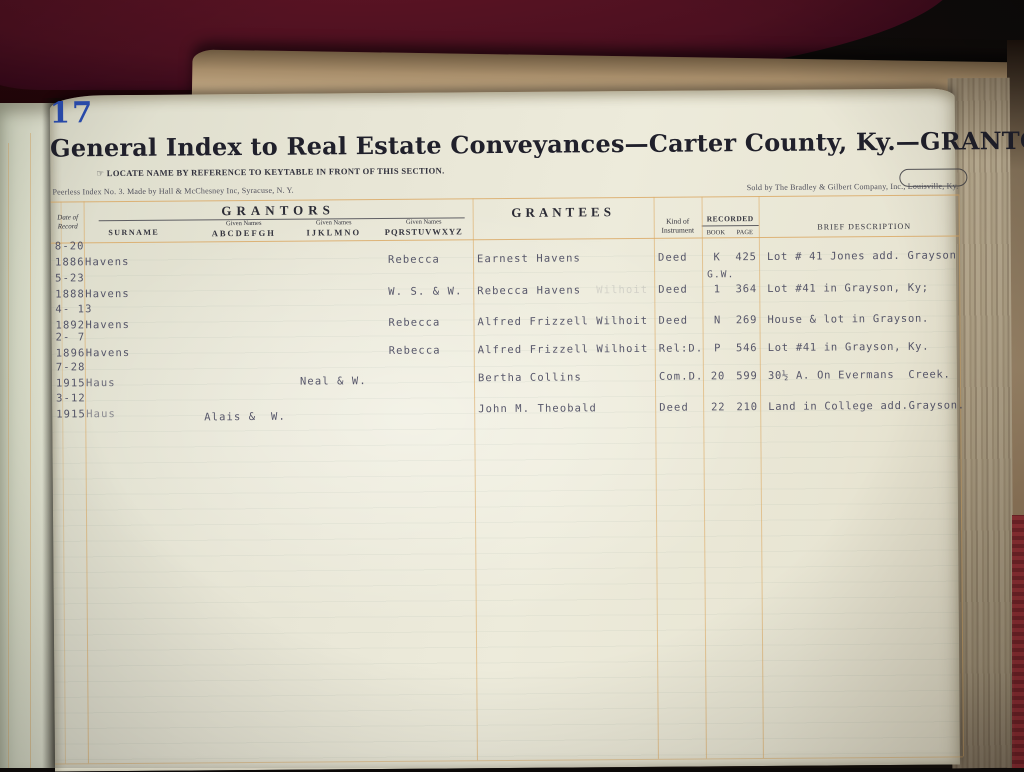 This screenshot has height=772, width=1024. Describe the element at coordinates (848, 288) in the screenshot. I see `row-description: Lot #41 in Grayson, Ky;` at that location.